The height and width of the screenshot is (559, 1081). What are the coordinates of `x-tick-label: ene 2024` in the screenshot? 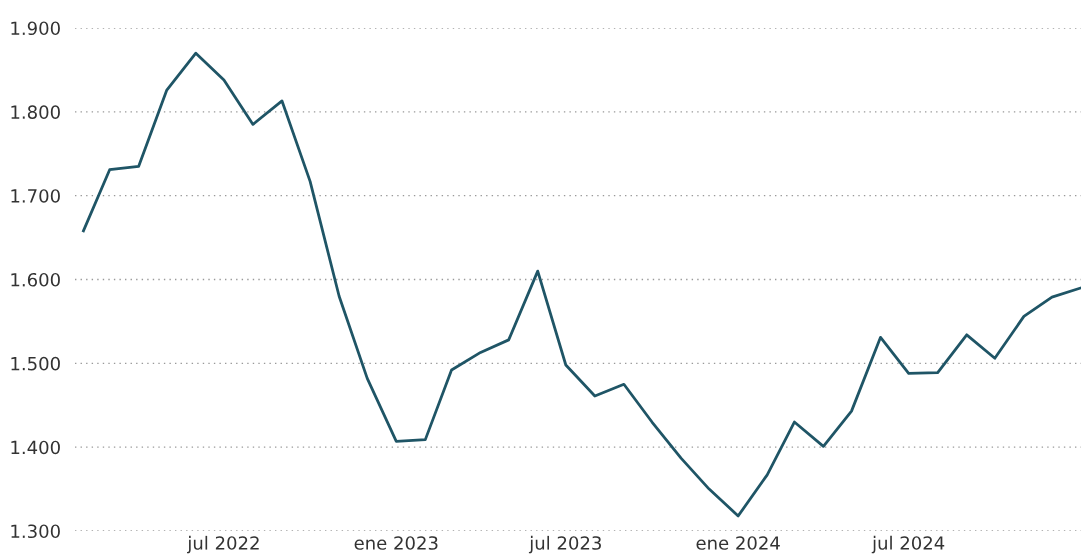 It's located at (738, 543).